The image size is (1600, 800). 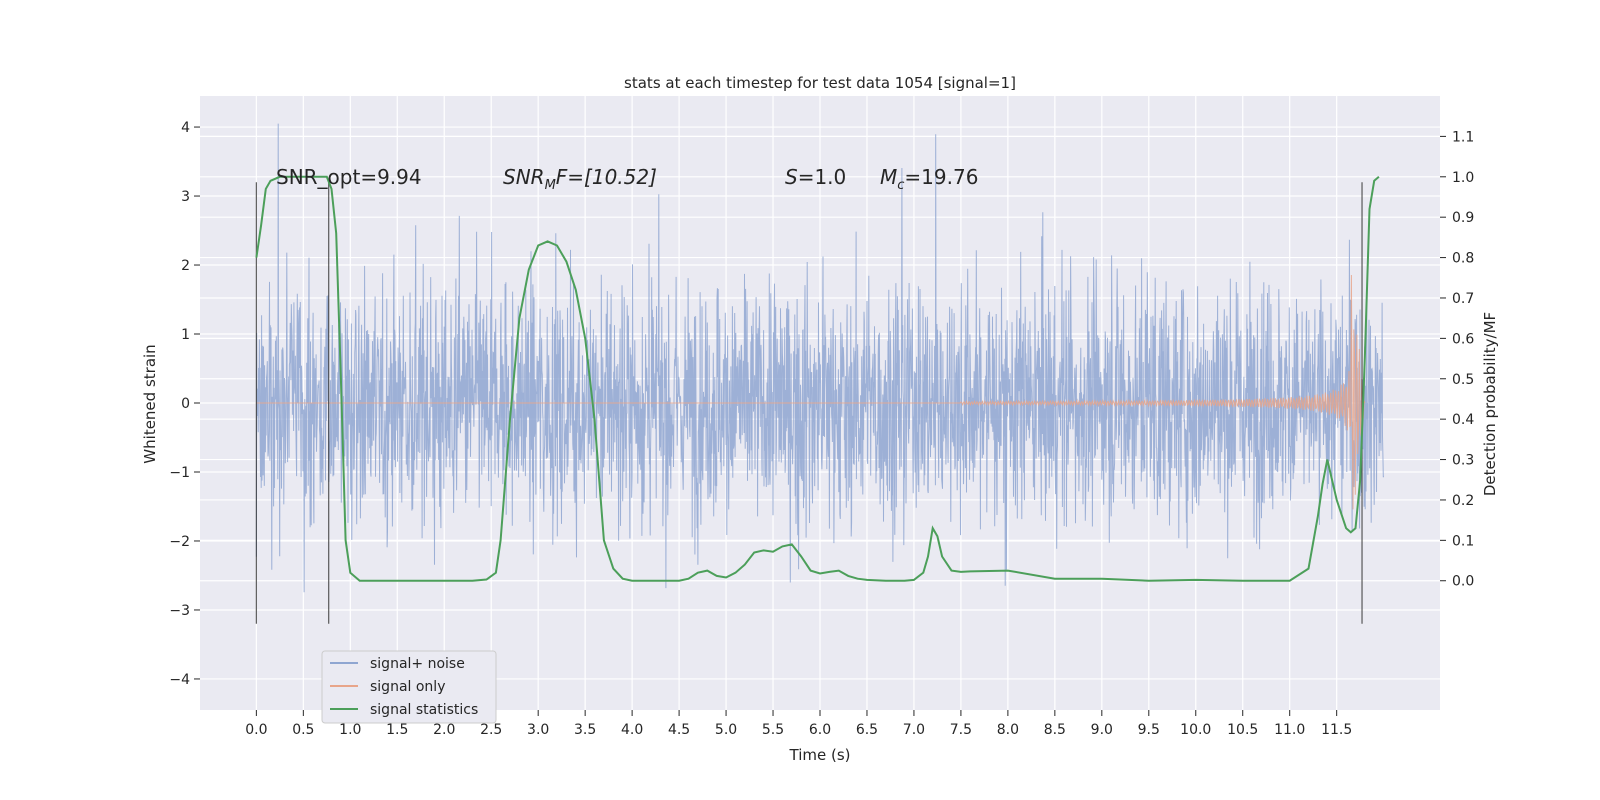 I want to click on y-right-tick-label: 0.4, so click(x=1463, y=420).